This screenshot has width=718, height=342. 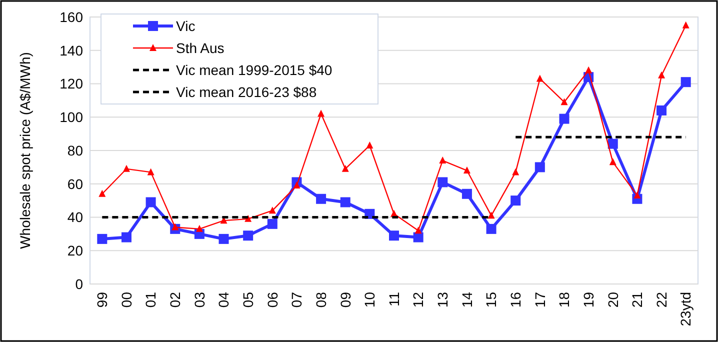 I want to click on x-tick-label: 09, so click(x=345, y=300).